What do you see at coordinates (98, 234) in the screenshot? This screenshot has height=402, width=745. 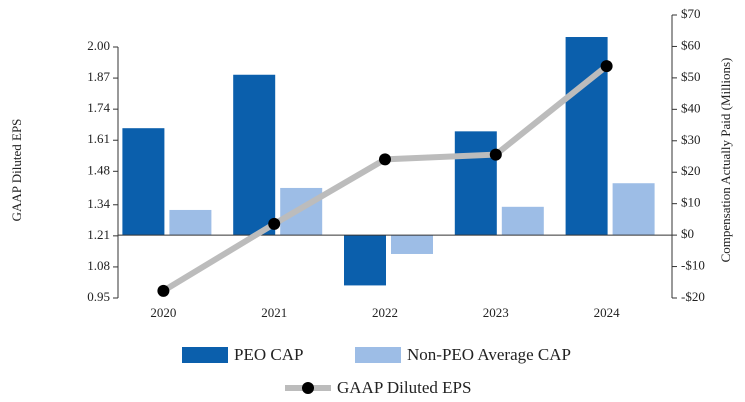 I see `y-tick-label: 1.21` at bounding box center [98, 234].